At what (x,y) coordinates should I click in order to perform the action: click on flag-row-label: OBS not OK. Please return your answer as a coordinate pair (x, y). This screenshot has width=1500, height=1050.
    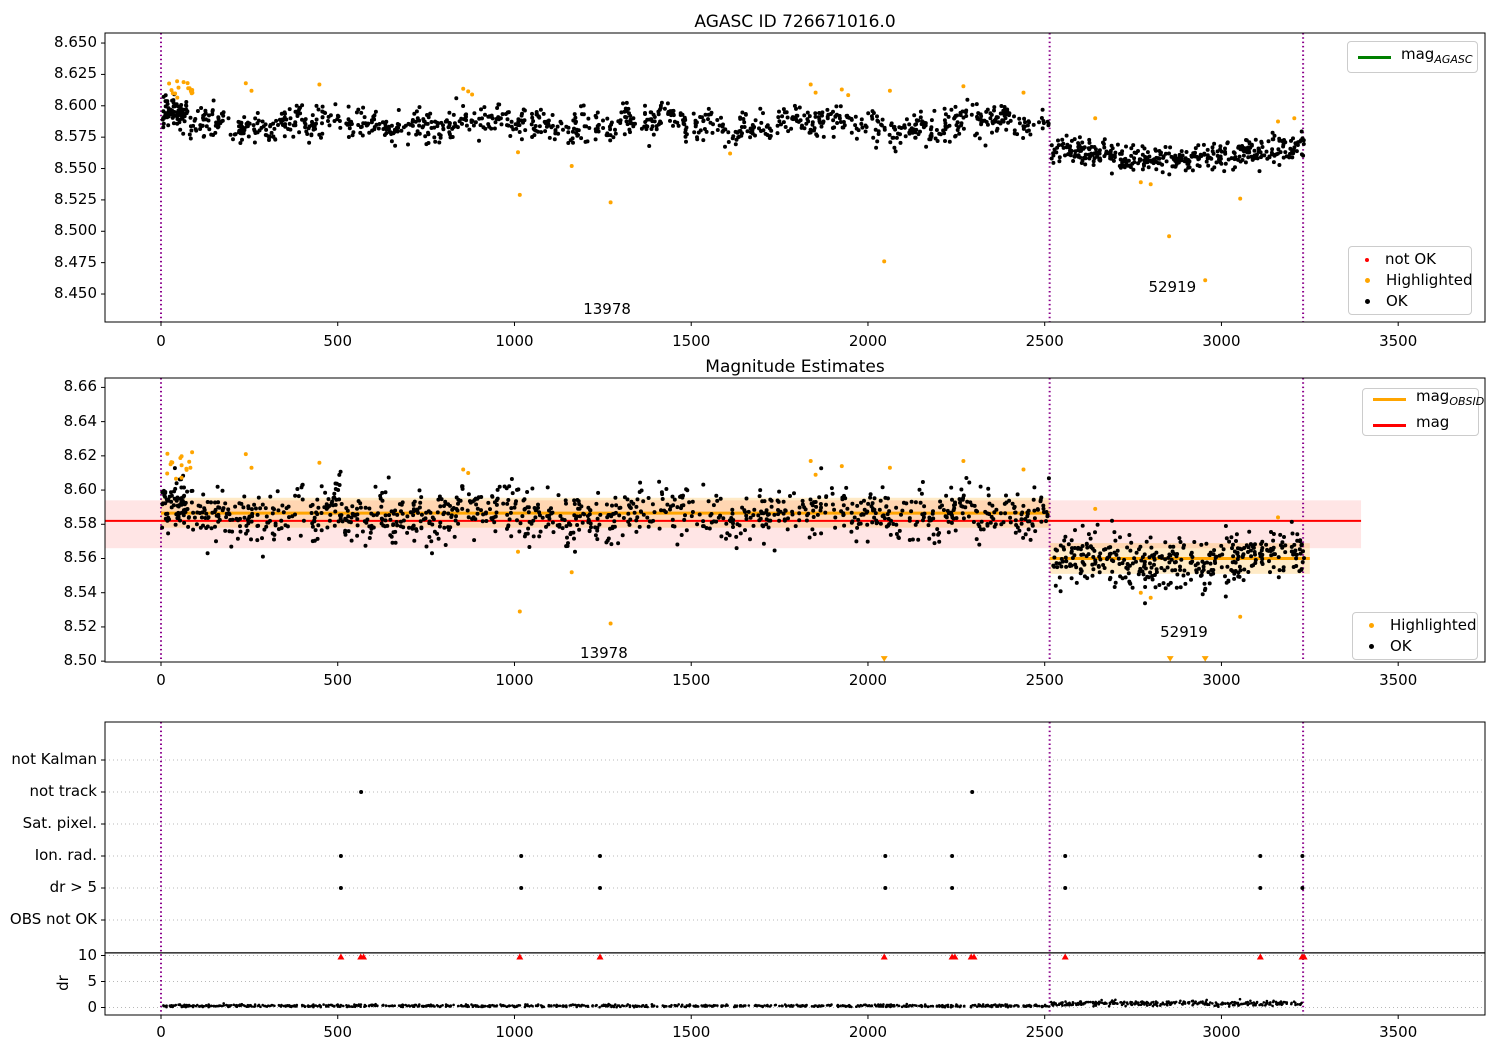
    Looking at the image, I should click on (53, 919).